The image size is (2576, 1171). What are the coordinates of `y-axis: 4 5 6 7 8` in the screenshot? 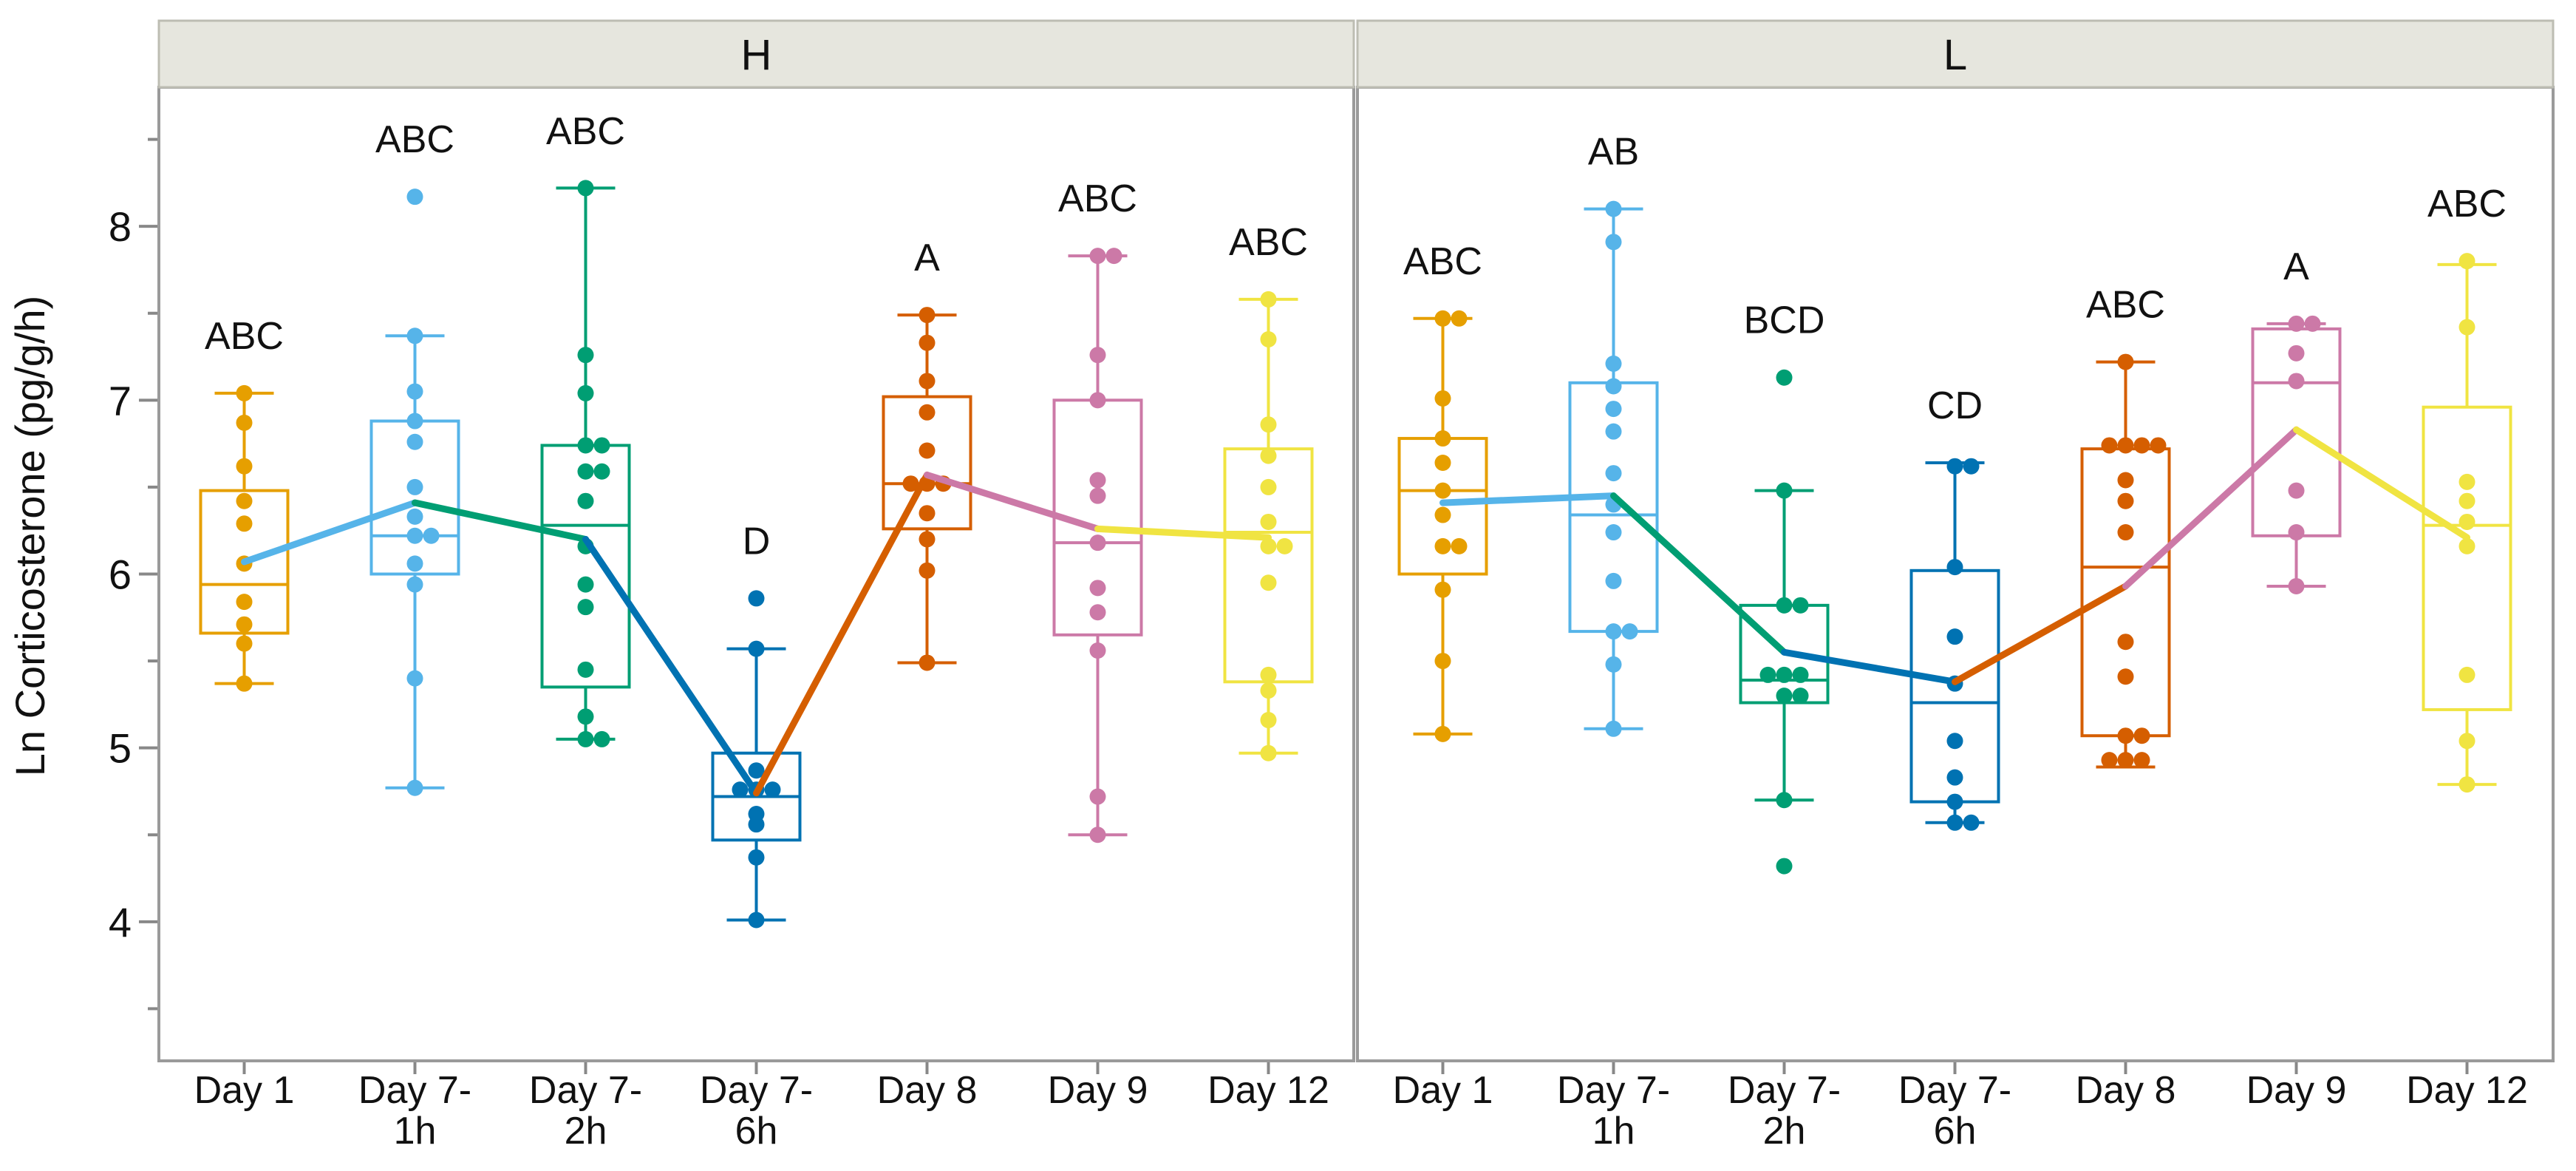 It's located at (133, 574).